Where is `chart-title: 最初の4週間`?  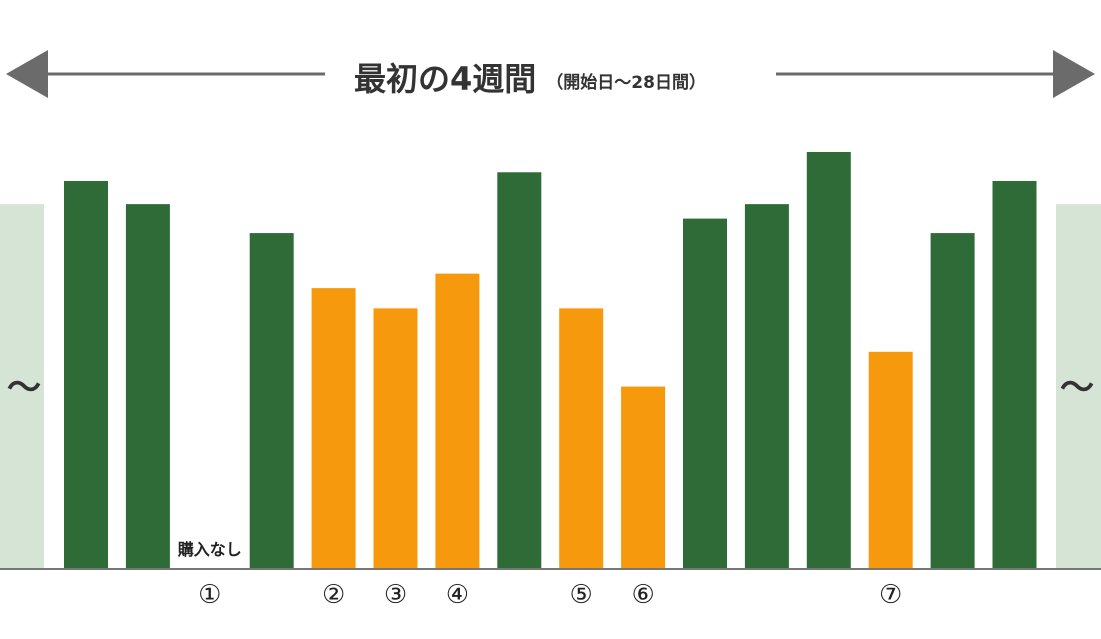
chart-title: 最初の4週間 is located at coordinates (445, 79).